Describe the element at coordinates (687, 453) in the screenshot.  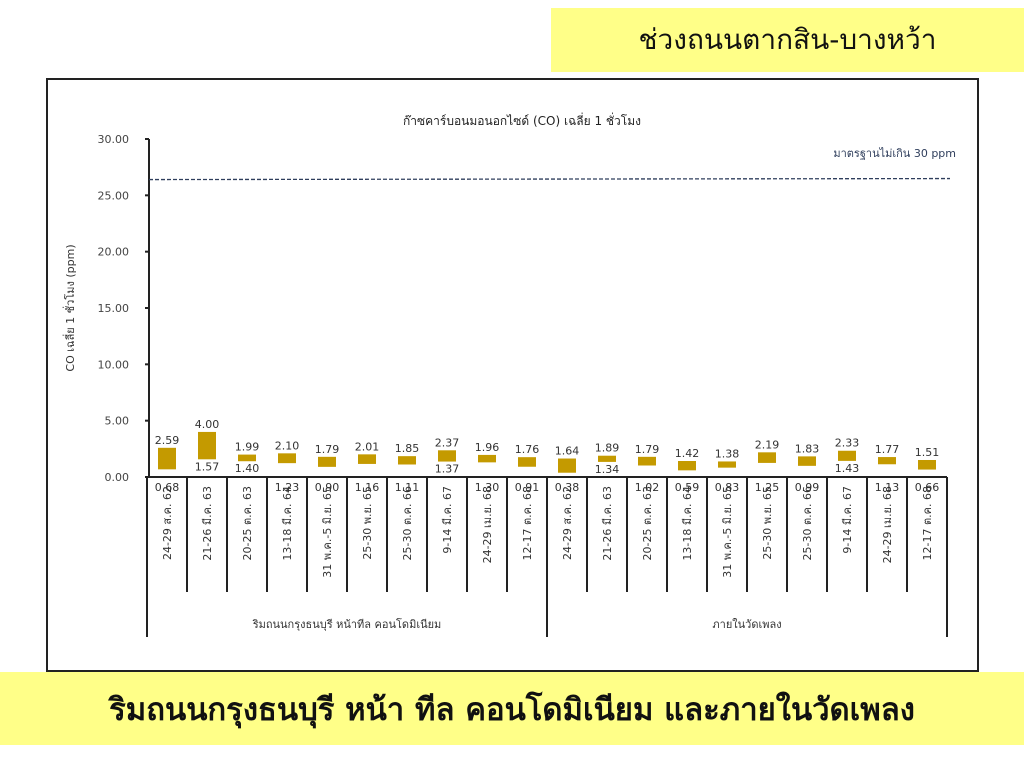
I see `max-label: 1.42` at that location.